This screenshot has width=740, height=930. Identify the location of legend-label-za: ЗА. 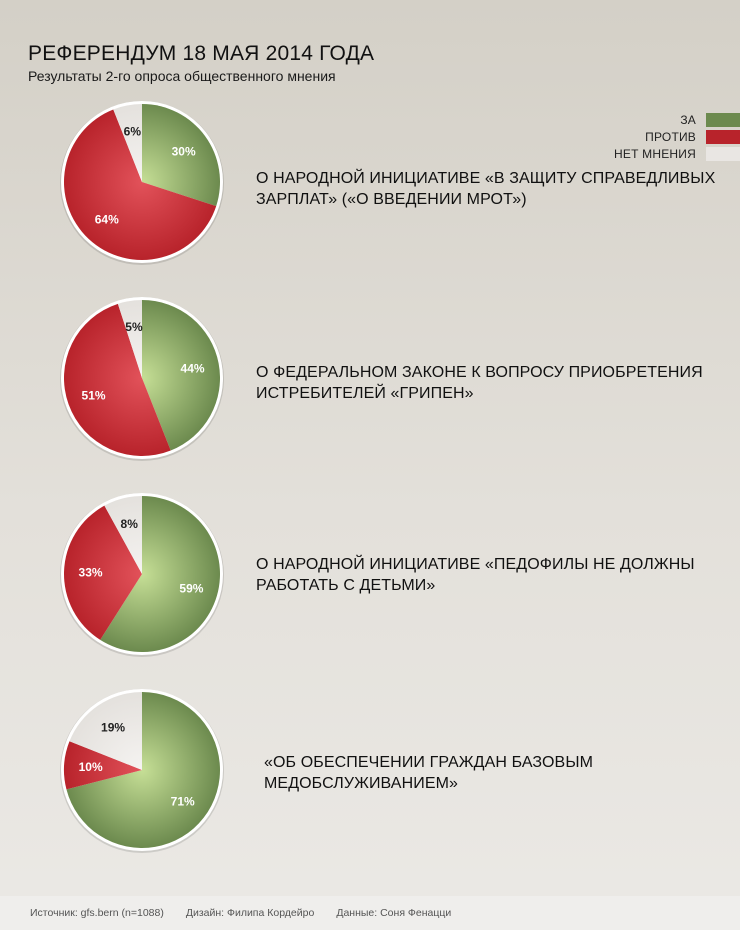
(688, 120).